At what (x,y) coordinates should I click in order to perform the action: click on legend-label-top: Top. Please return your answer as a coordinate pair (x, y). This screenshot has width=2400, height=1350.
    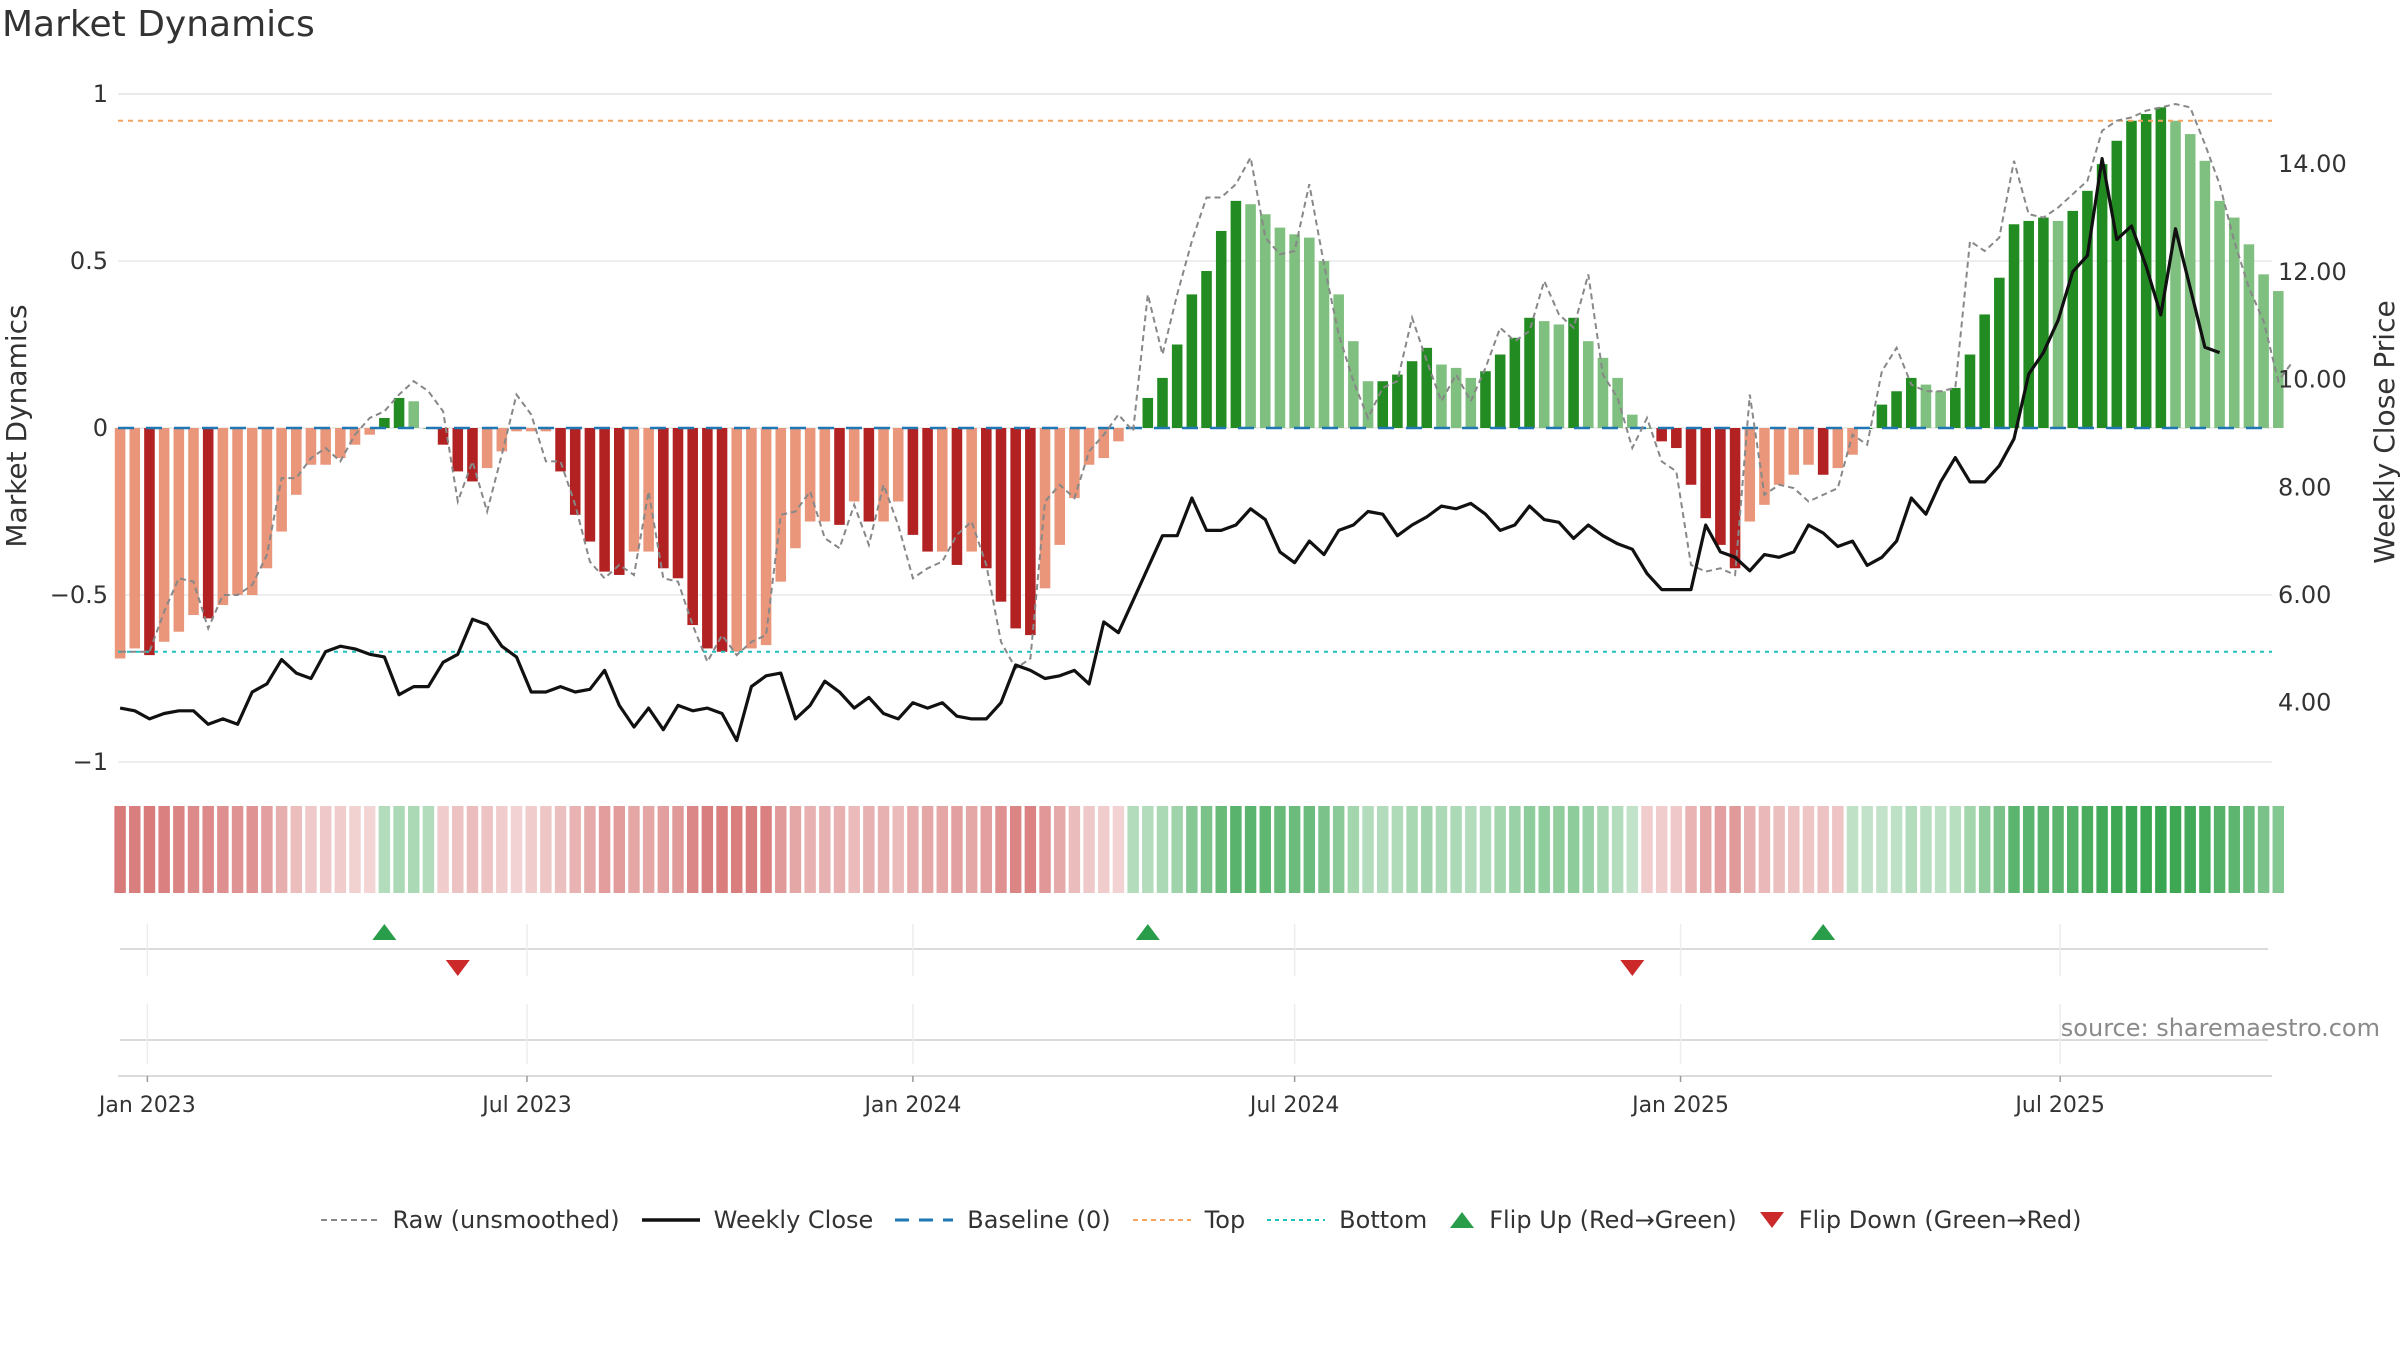
    Looking at the image, I should click on (1225, 1220).